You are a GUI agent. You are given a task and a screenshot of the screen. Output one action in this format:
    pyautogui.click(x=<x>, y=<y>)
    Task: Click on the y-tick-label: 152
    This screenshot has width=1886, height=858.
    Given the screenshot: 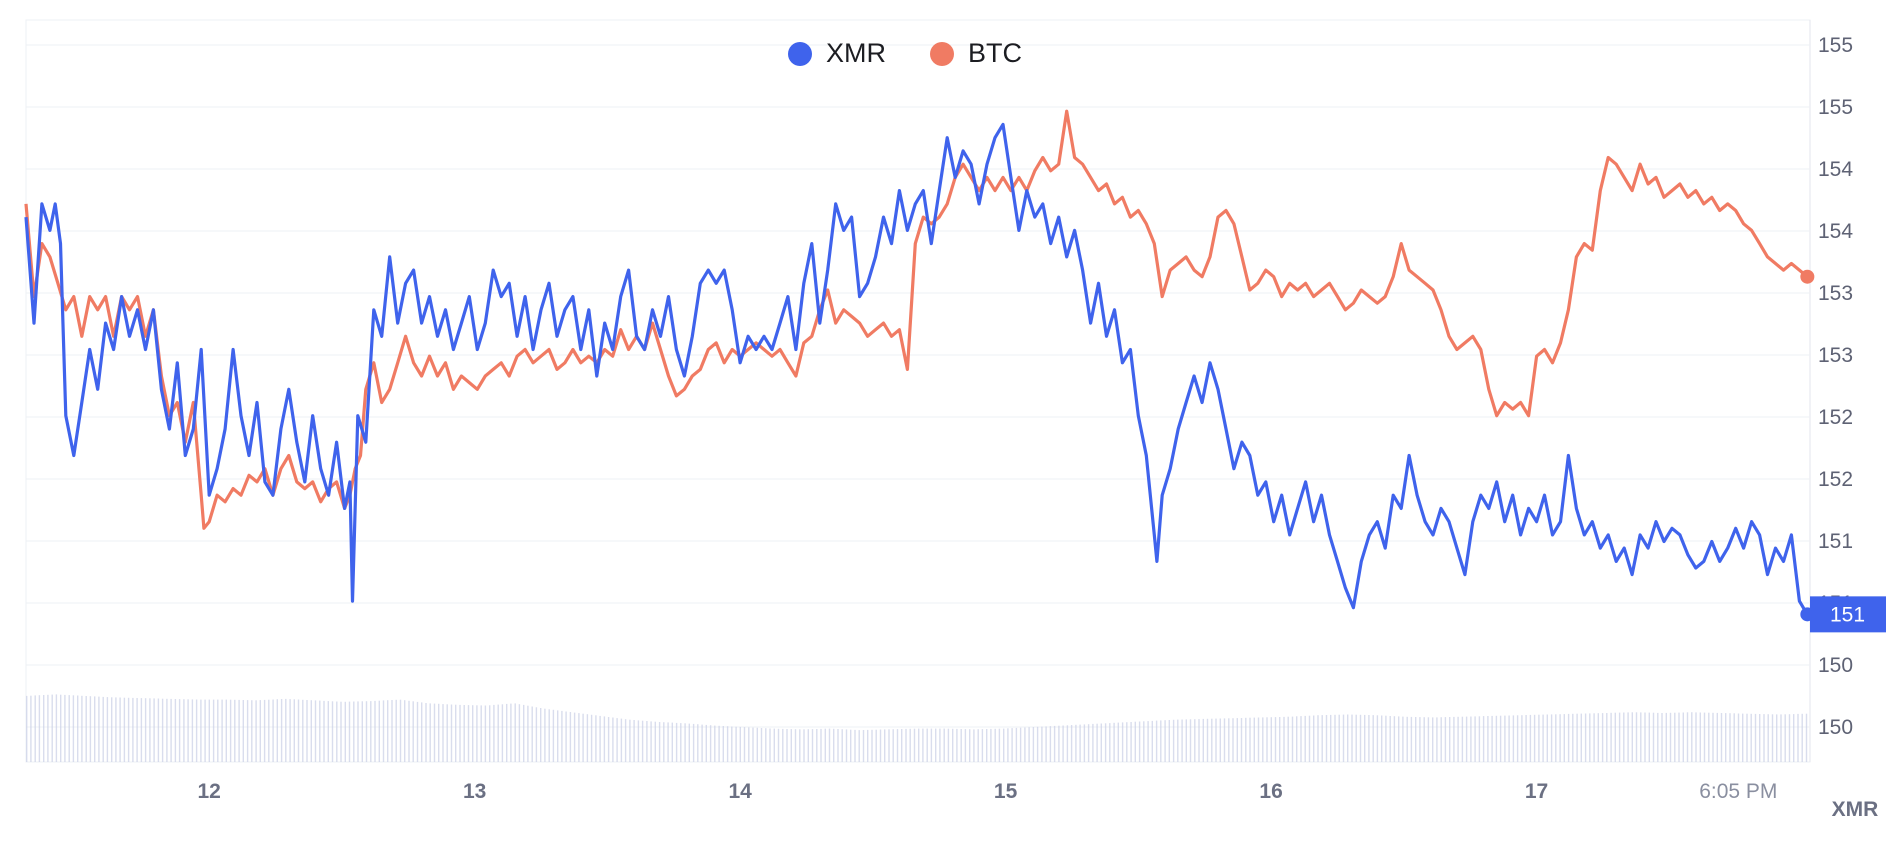 What is the action you would take?
    pyautogui.click(x=1835, y=417)
    